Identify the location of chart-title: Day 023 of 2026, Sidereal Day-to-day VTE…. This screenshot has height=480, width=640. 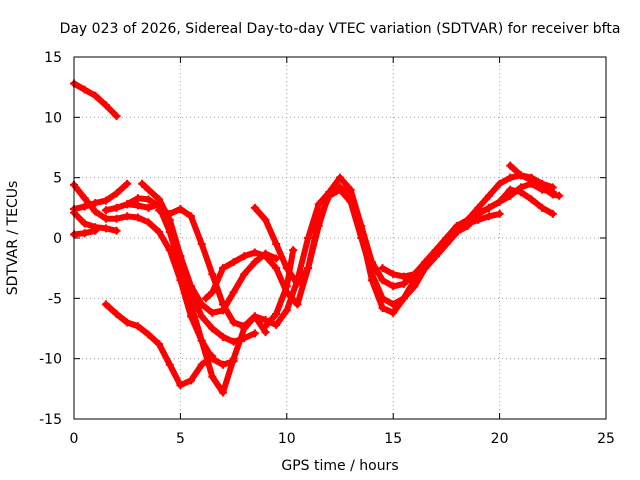
(340, 29).